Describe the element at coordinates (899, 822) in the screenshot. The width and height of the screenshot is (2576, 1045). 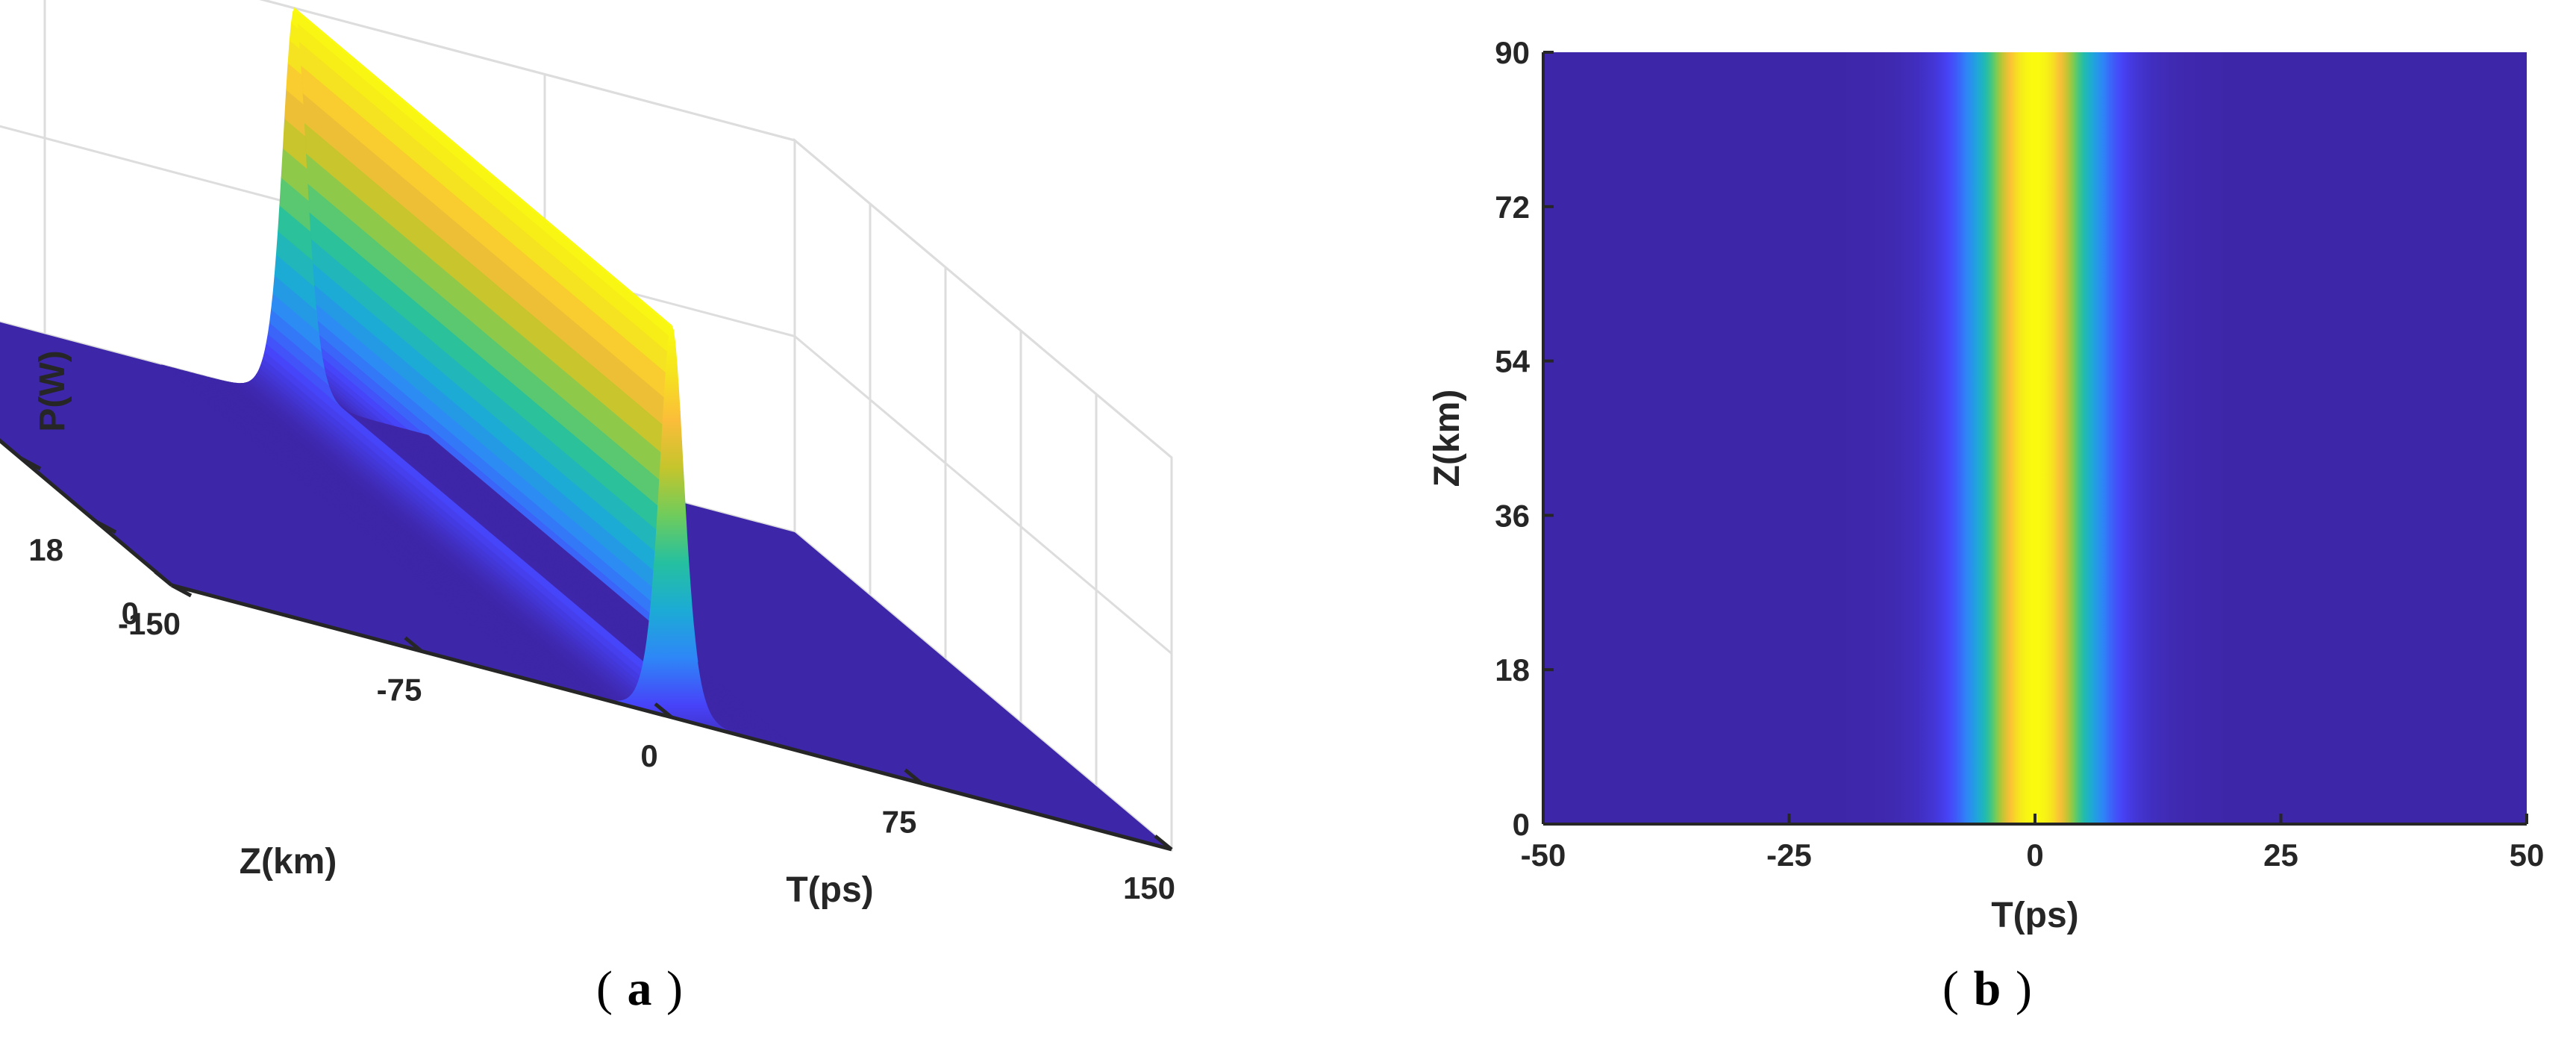
I see `x-tick-label: 75` at that location.